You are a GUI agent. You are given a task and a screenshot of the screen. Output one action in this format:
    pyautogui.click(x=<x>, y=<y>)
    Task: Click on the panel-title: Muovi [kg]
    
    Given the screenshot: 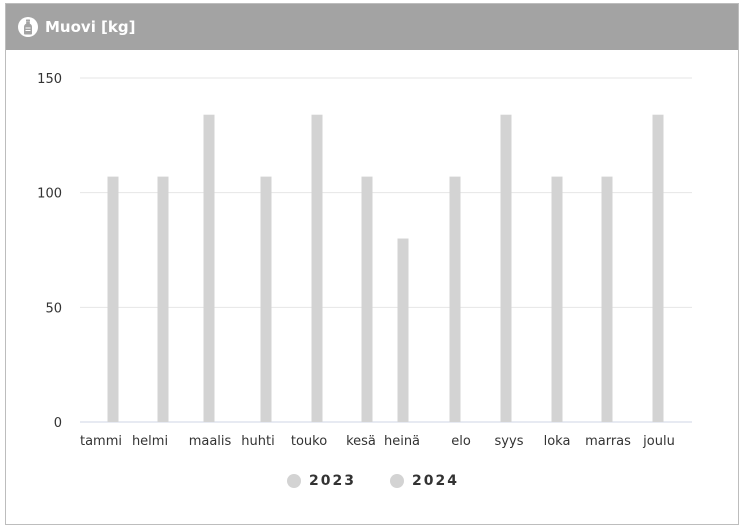 What is the action you would take?
    pyautogui.click(x=90, y=27)
    